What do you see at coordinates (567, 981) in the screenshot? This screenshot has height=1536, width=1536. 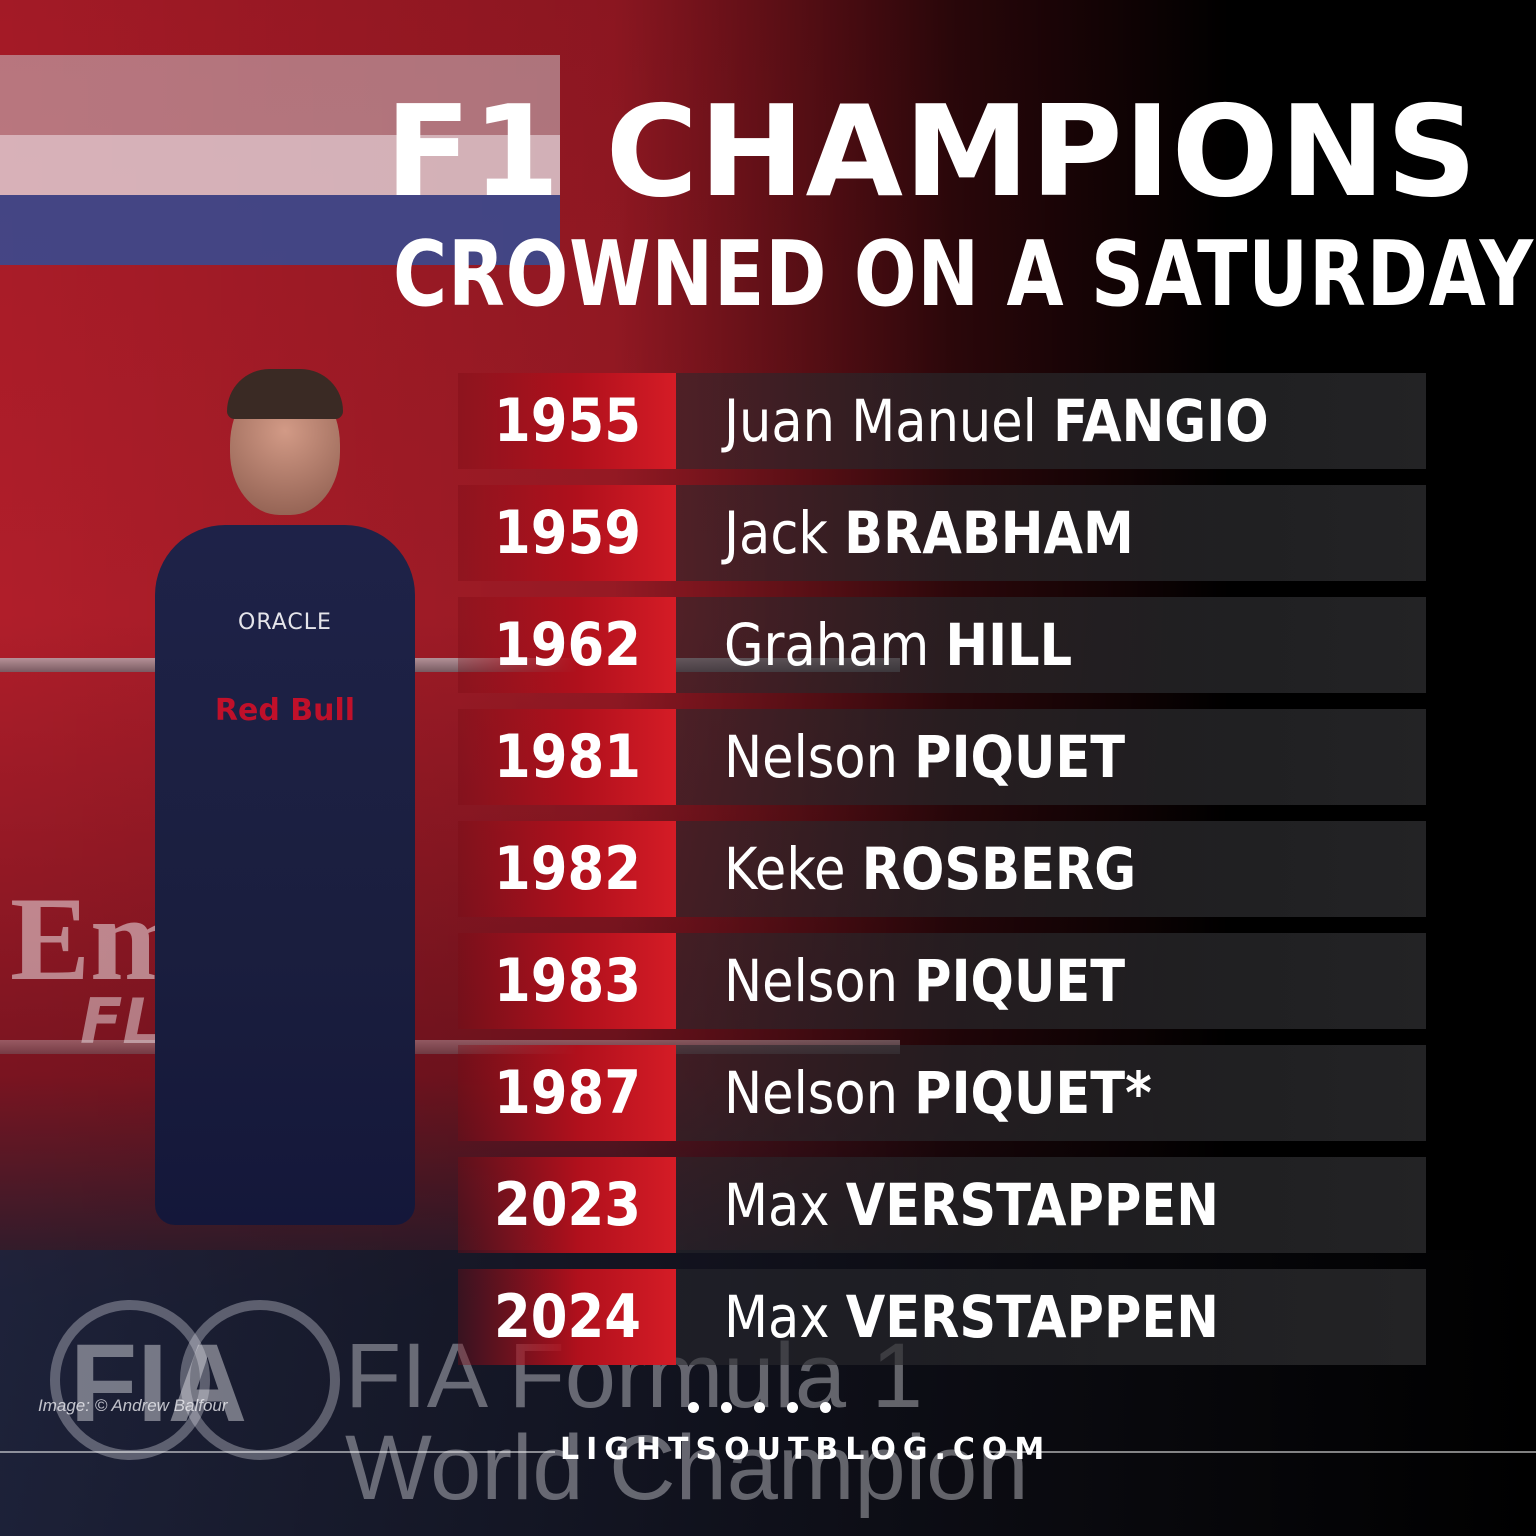 I see `year-cell: 1983` at bounding box center [567, 981].